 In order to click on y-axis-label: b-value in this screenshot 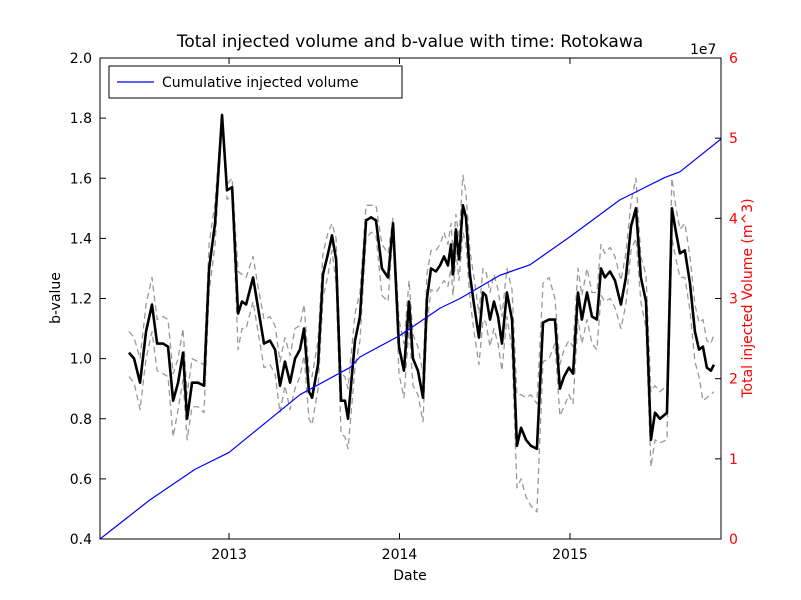, I will do `click(56, 298)`.